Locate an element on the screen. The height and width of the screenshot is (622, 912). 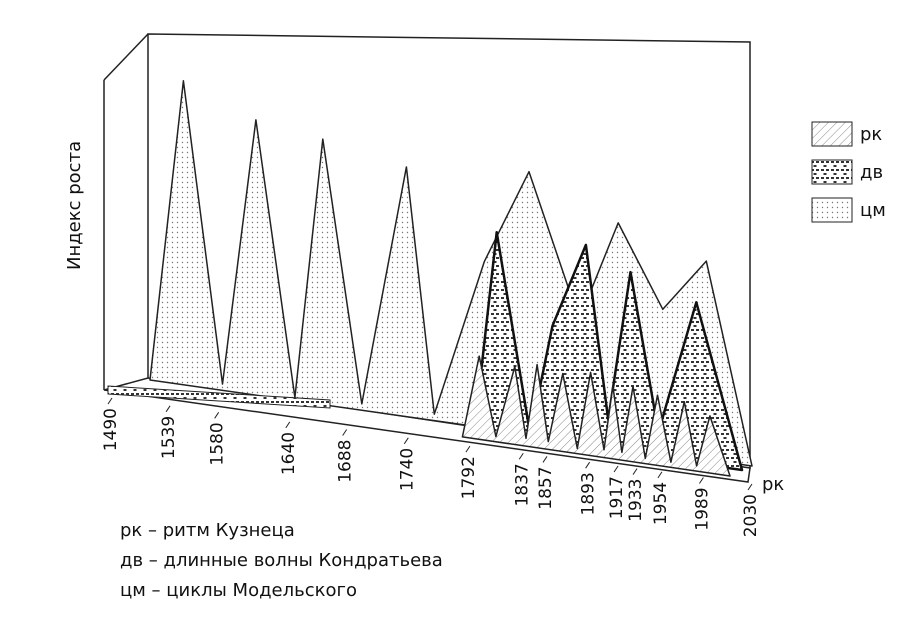
legend-swatch-rk is located at coordinates (832, 134).